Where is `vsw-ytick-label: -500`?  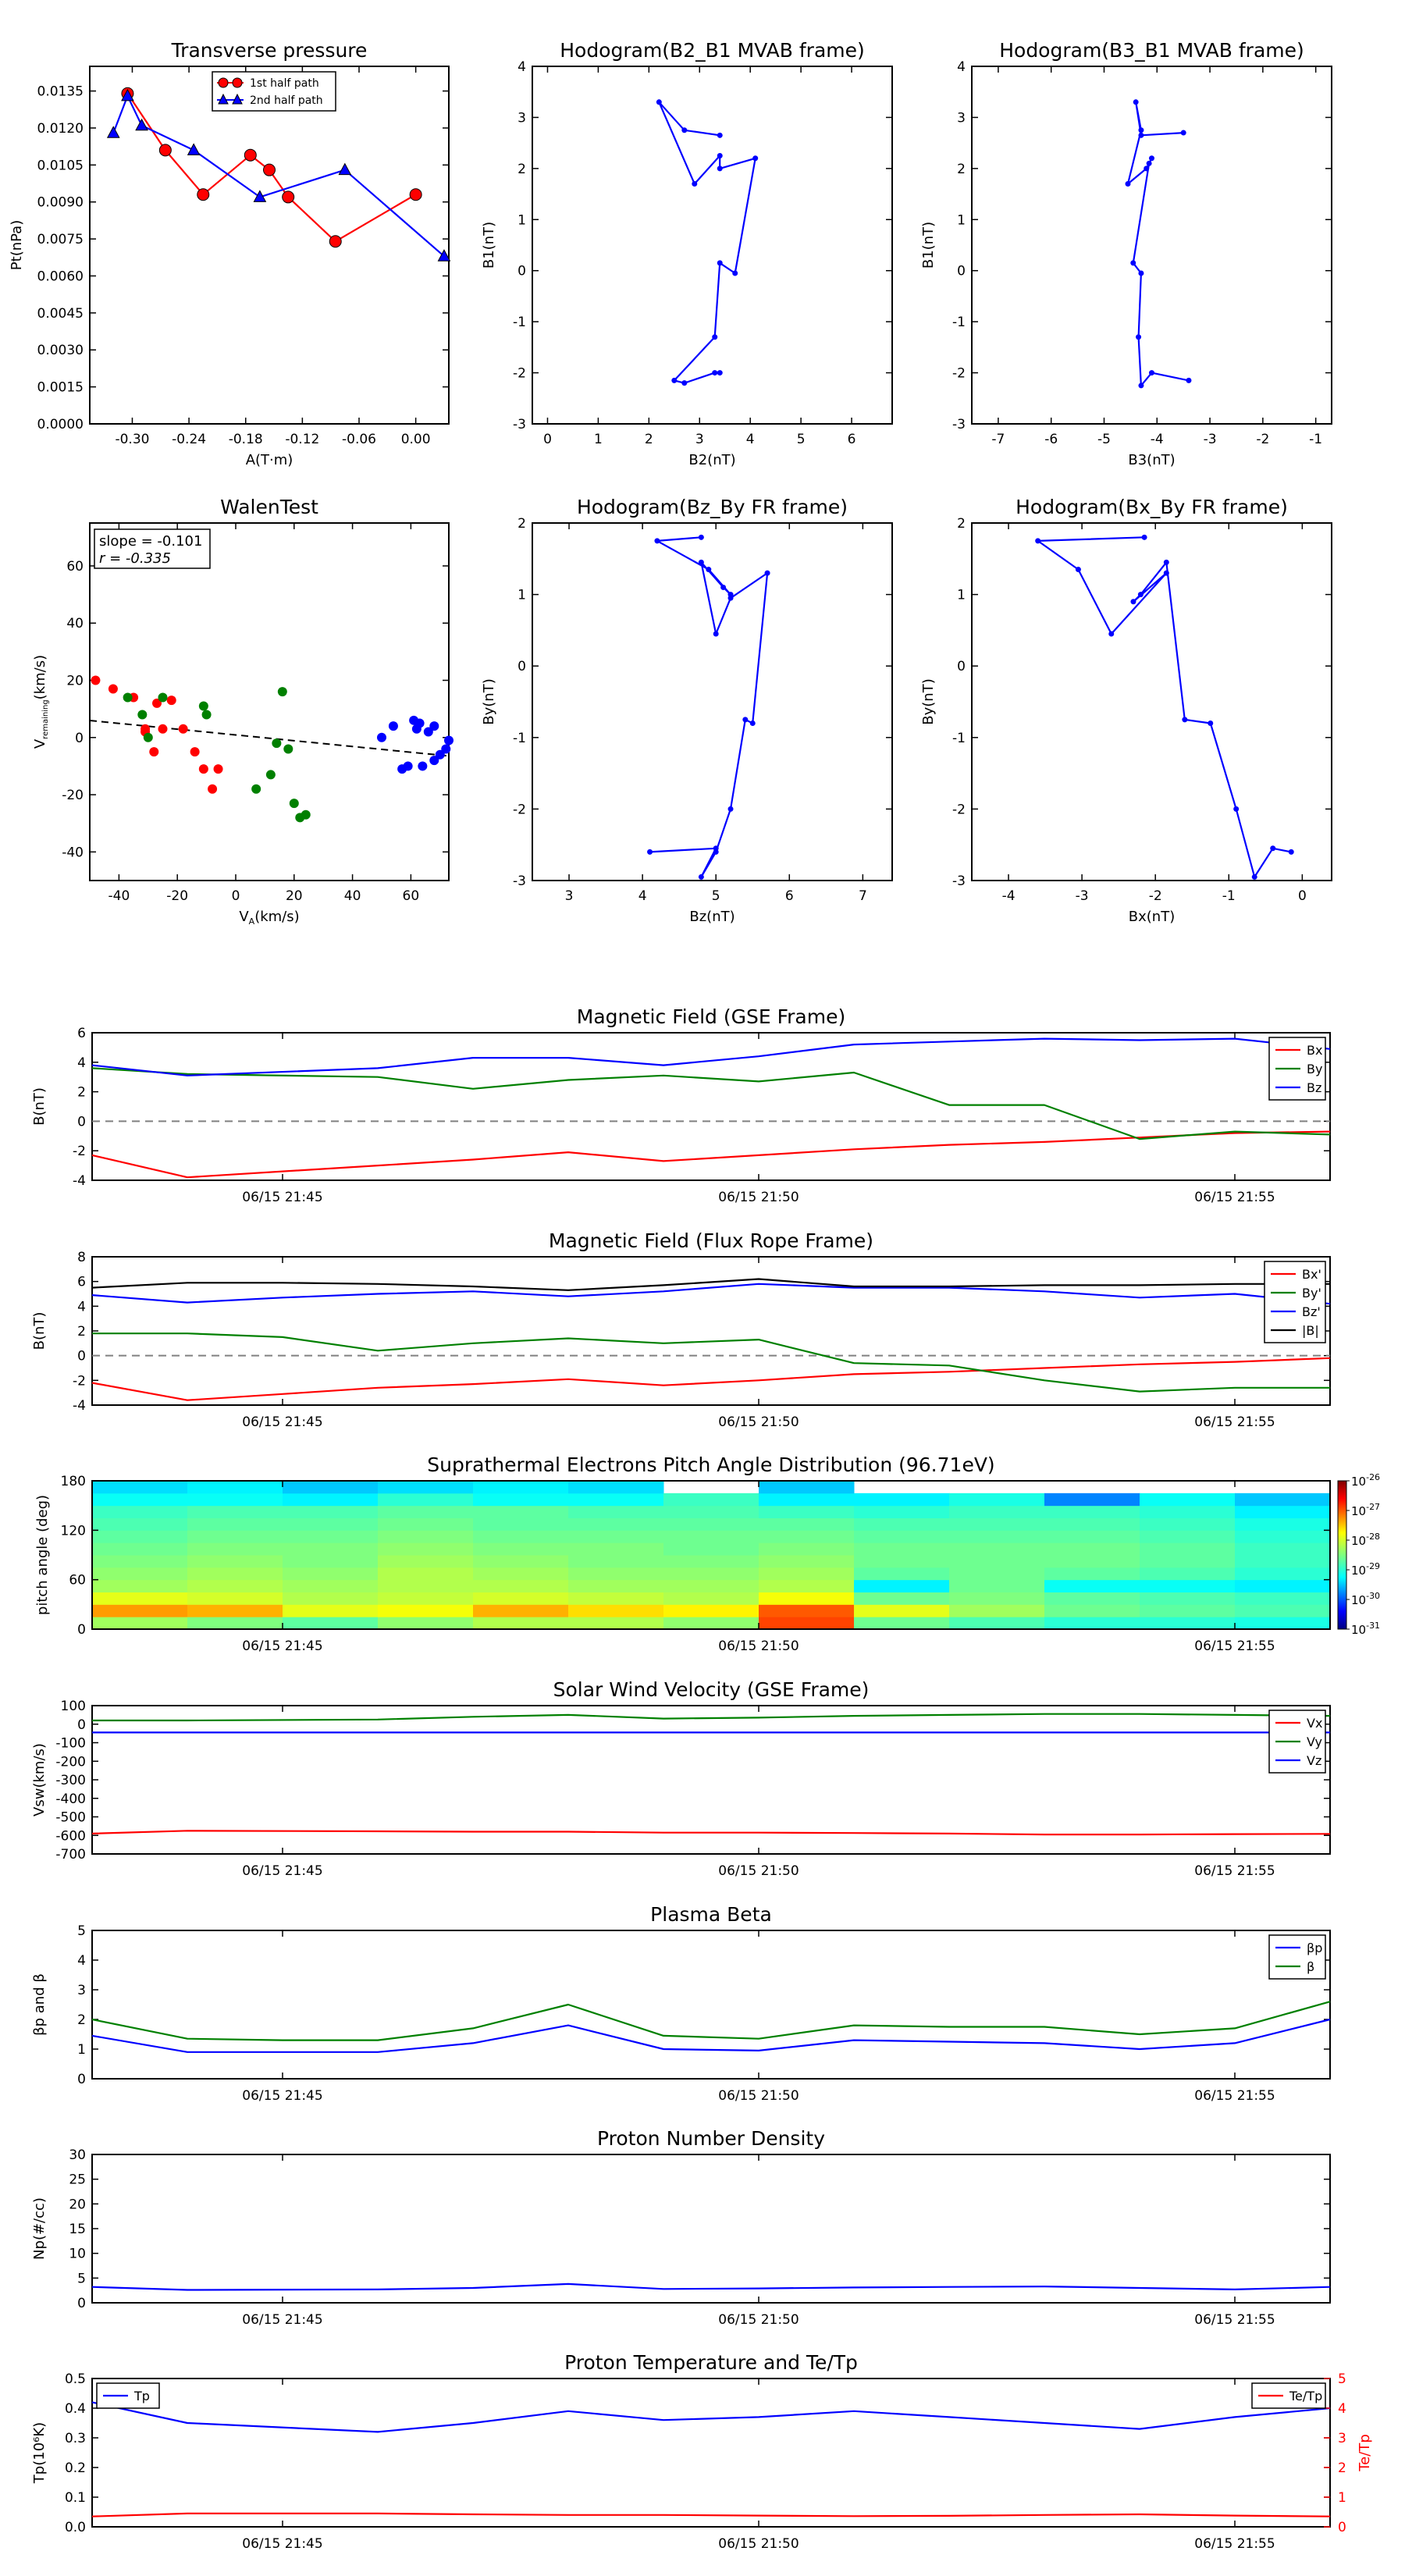
vsw-ytick-label: -500 is located at coordinates (71, 1818).